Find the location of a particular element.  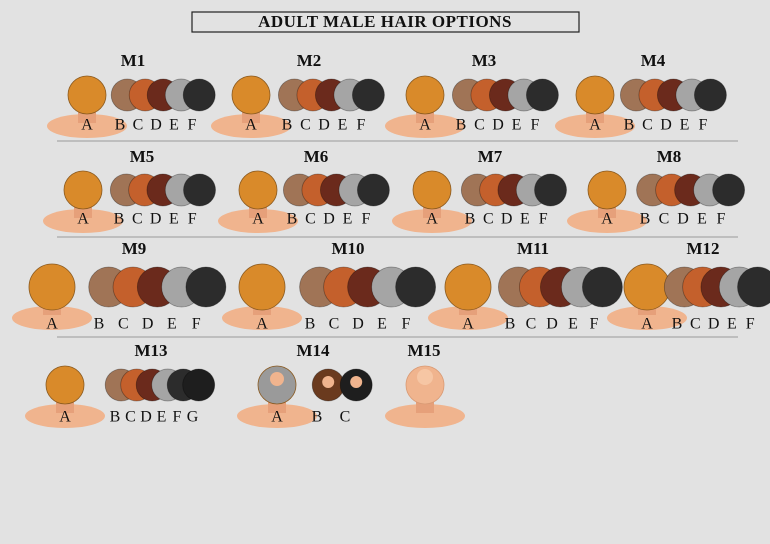

style-label: M6 is located at coordinates (316, 156).